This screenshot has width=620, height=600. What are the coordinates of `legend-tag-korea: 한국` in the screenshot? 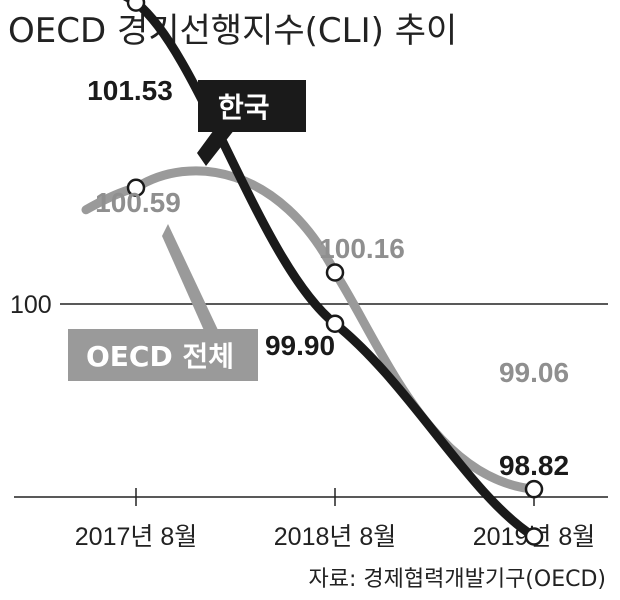 It's located at (251, 123).